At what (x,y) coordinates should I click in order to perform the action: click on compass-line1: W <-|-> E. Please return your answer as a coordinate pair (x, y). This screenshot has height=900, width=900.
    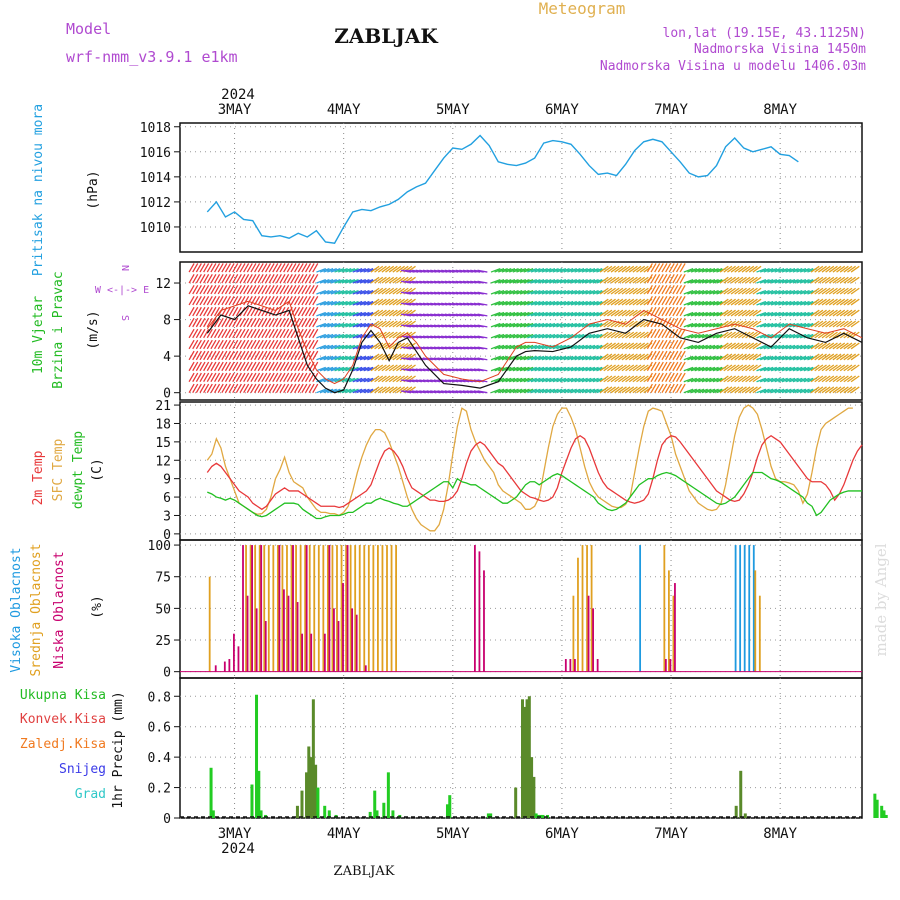
    Looking at the image, I should click on (122, 290).